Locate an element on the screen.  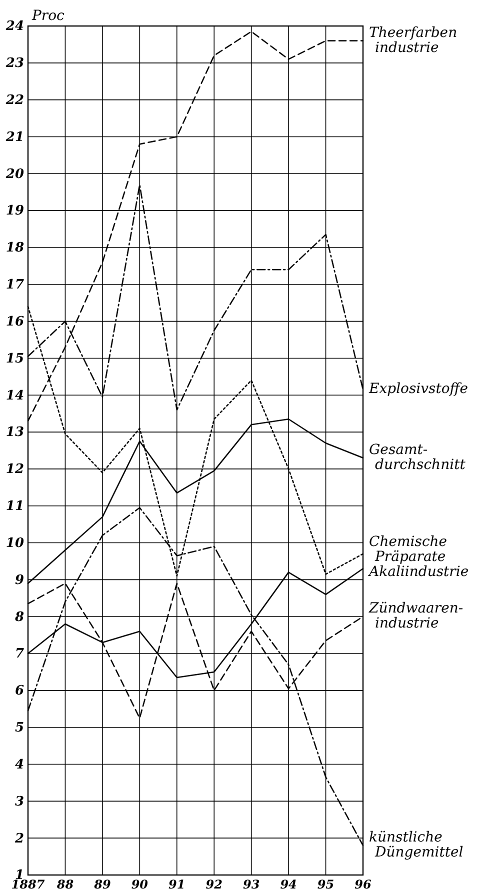
x-tick-label: 94 is located at coordinates (288, 885).